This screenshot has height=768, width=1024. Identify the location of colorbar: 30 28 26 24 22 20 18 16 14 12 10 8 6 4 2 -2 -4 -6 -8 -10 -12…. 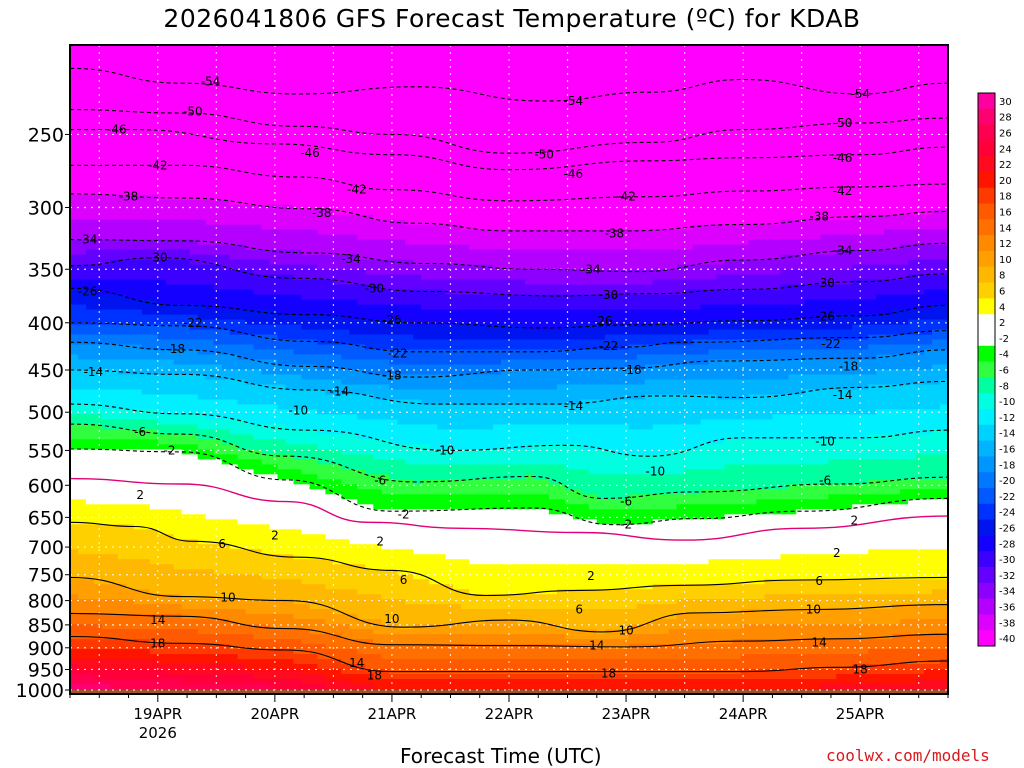
(996, 369).